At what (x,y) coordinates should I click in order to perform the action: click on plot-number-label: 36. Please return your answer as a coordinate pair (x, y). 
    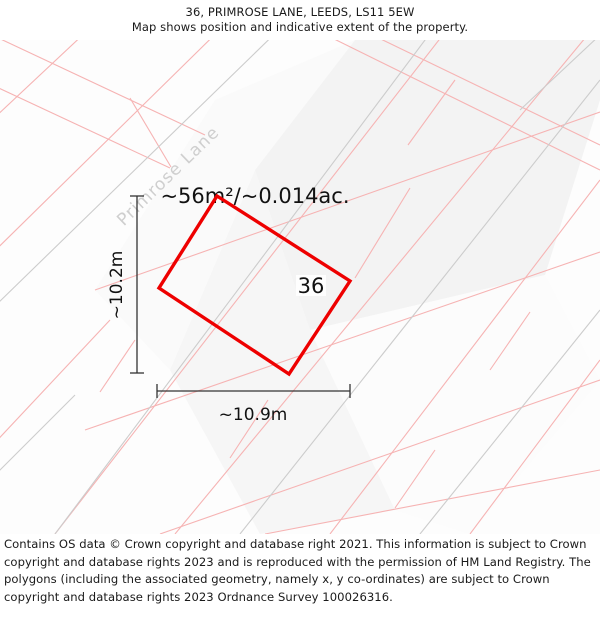
    Looking at the image, I should click on (311, 286).